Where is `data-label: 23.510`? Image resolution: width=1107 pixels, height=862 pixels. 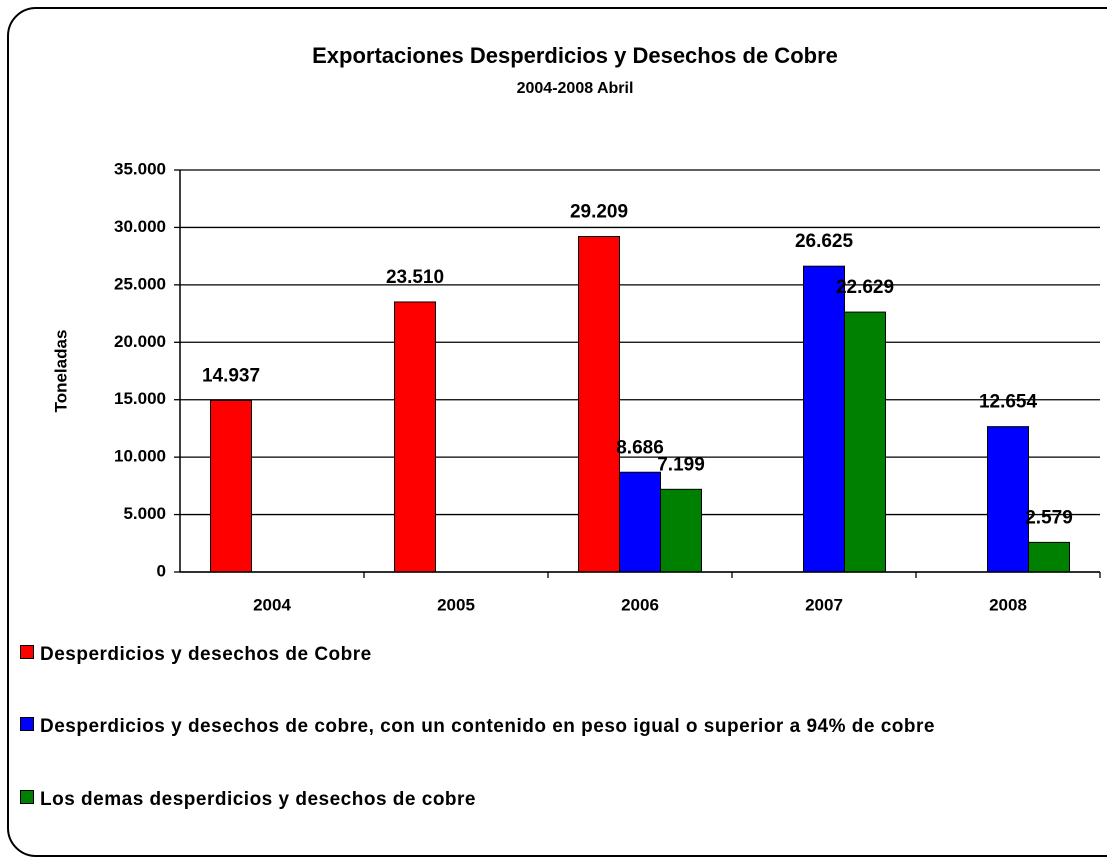 data-label: 23.510 is located at coordinates (415, 277).